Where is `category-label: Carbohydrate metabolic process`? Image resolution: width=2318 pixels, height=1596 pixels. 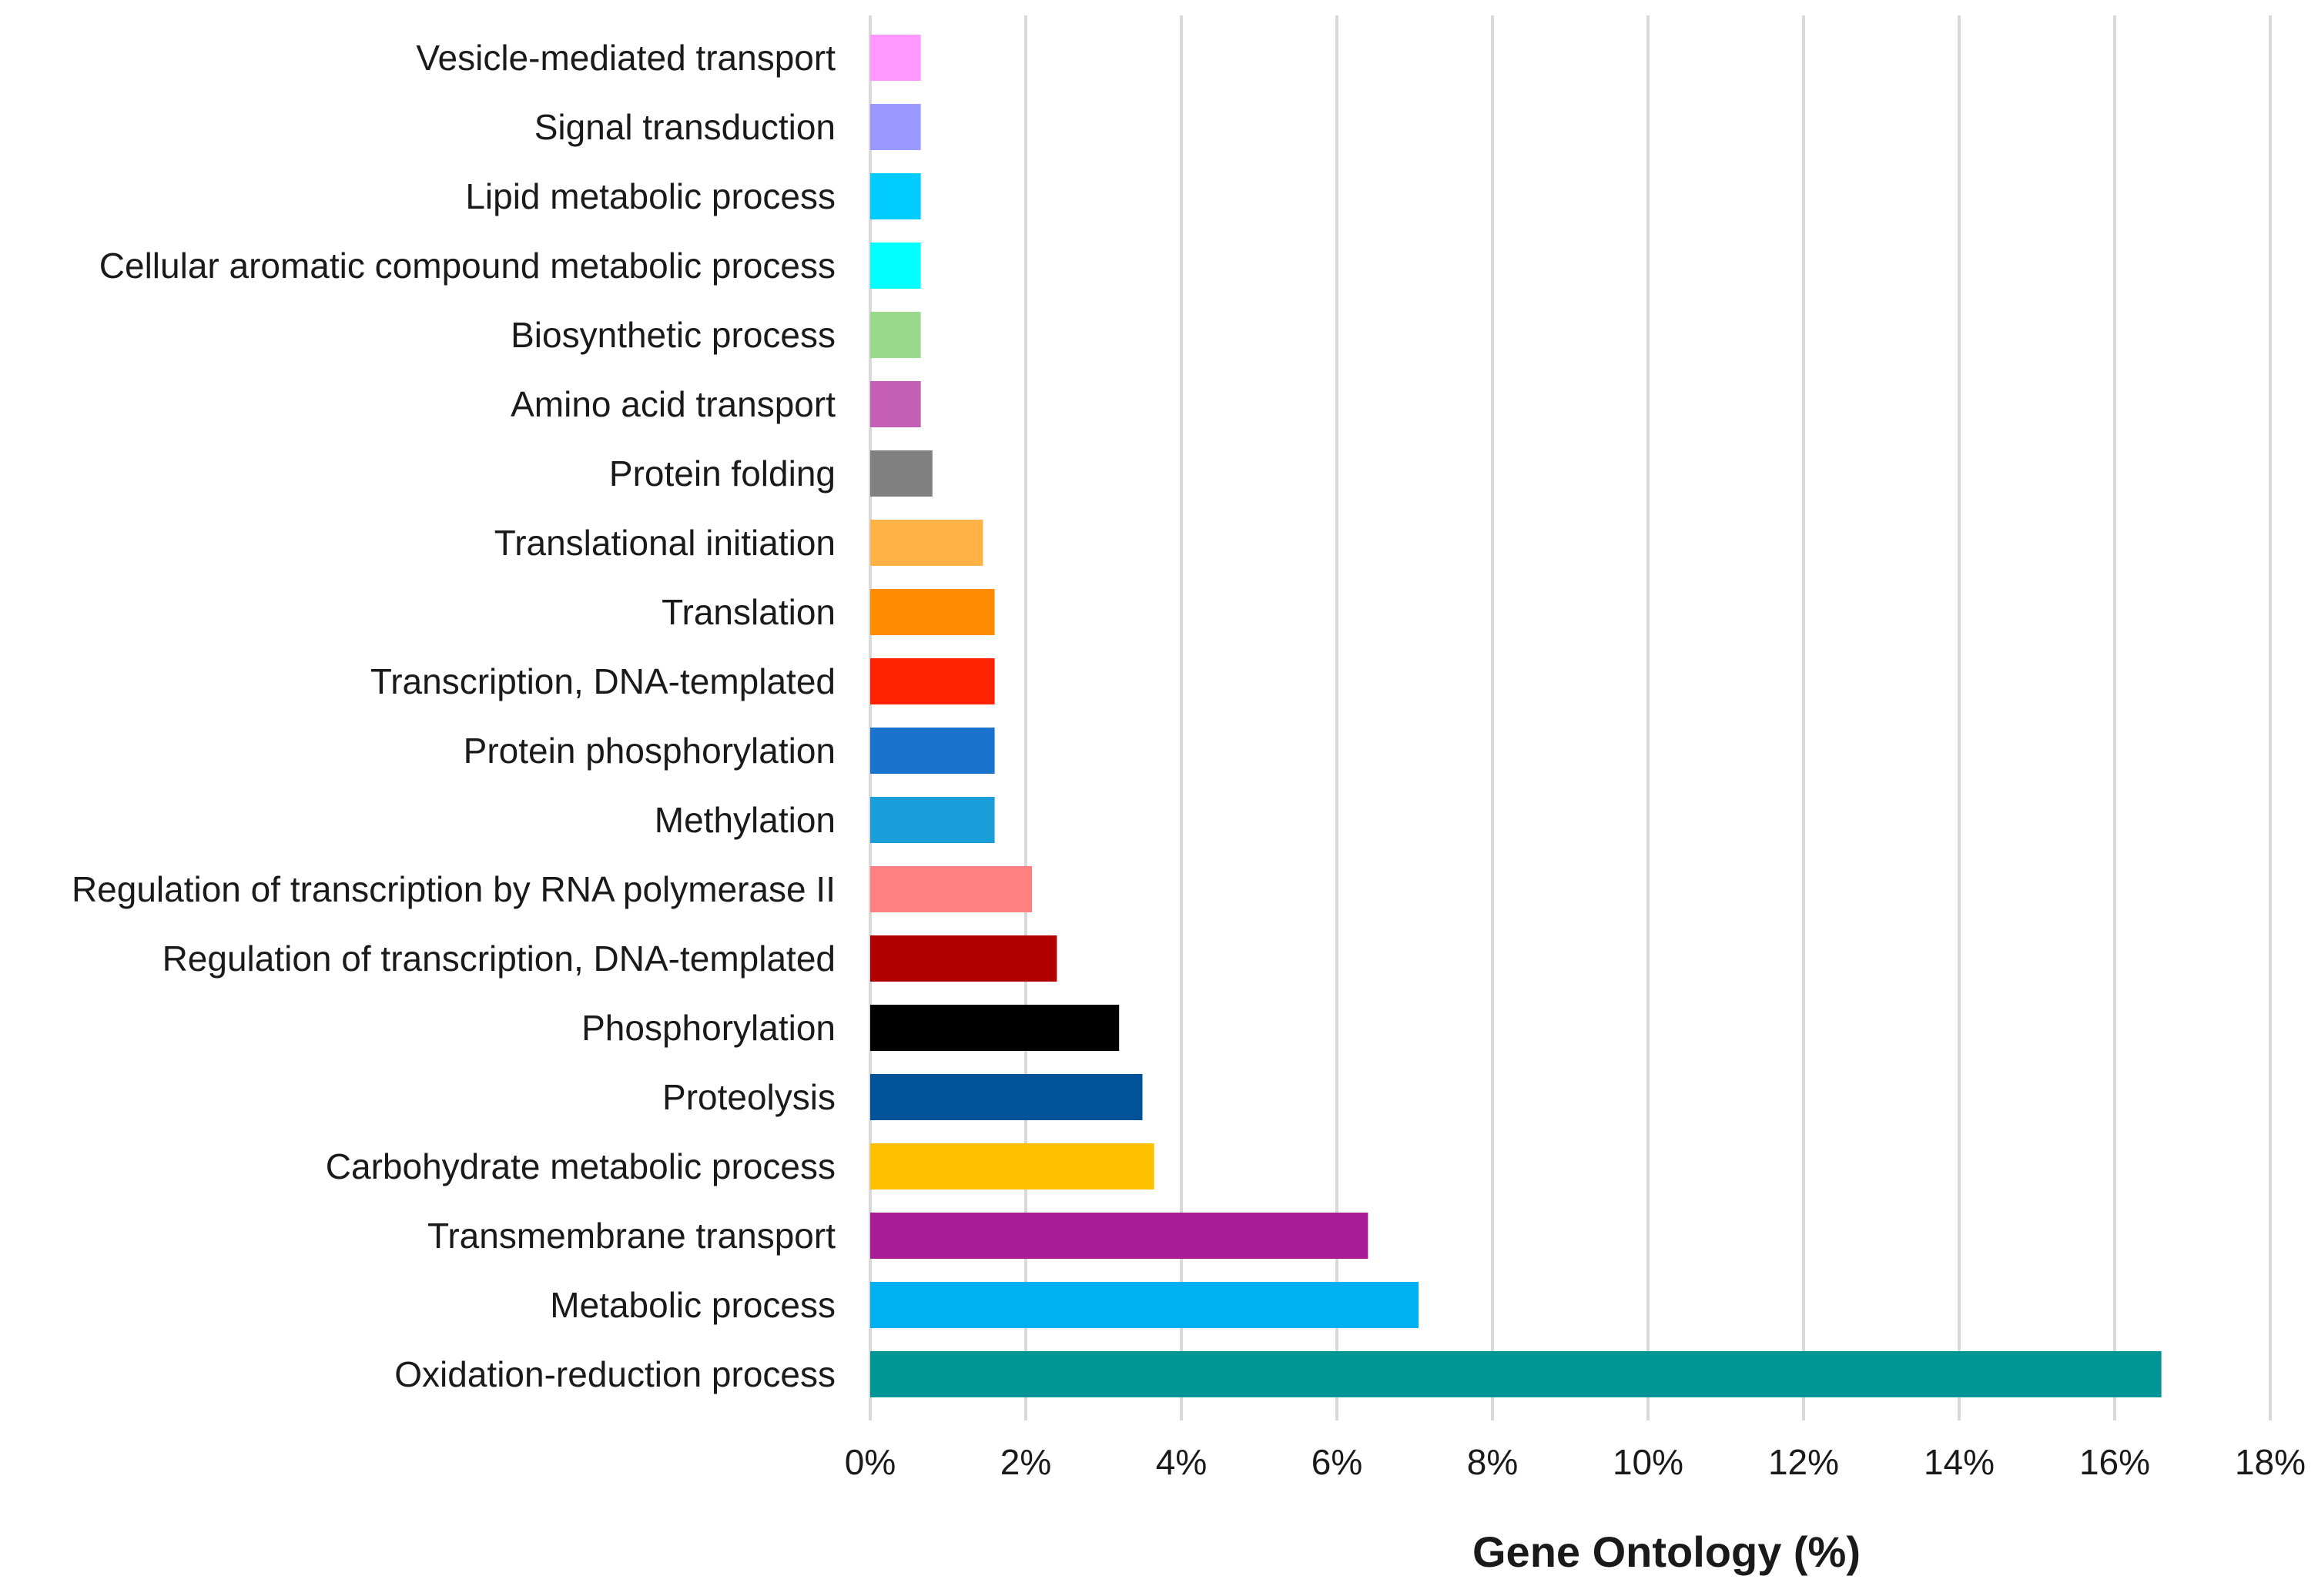 category-label: Carbohydrate metabolic process is located at coordinates (581, 1166).